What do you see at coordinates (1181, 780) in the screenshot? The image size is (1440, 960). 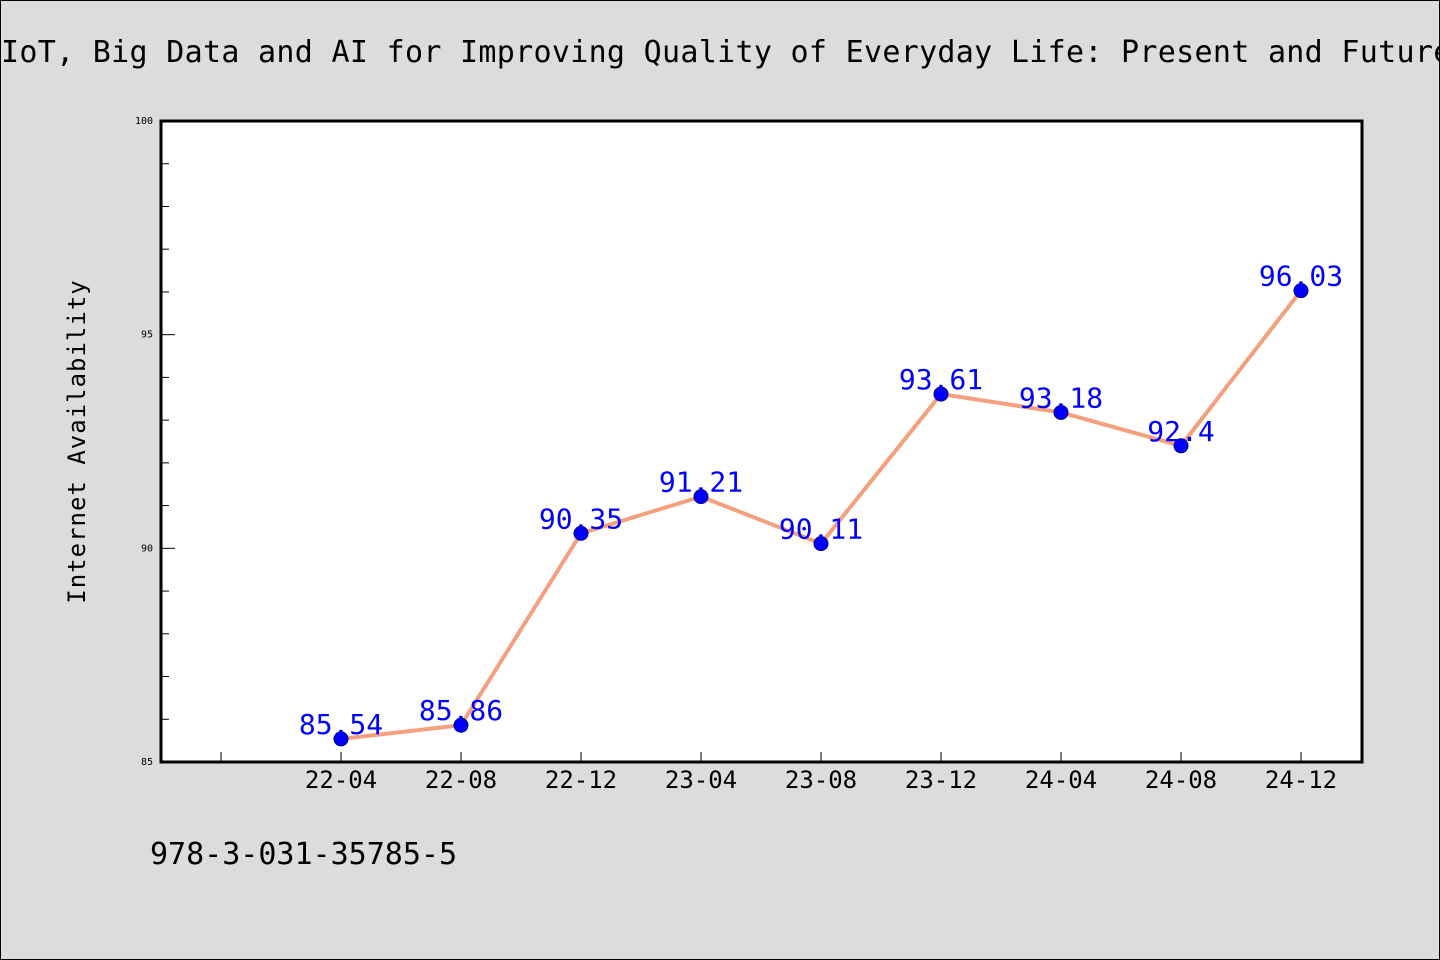 I see `x-tick-label: 24-08` at bounding box center [1181, 780].